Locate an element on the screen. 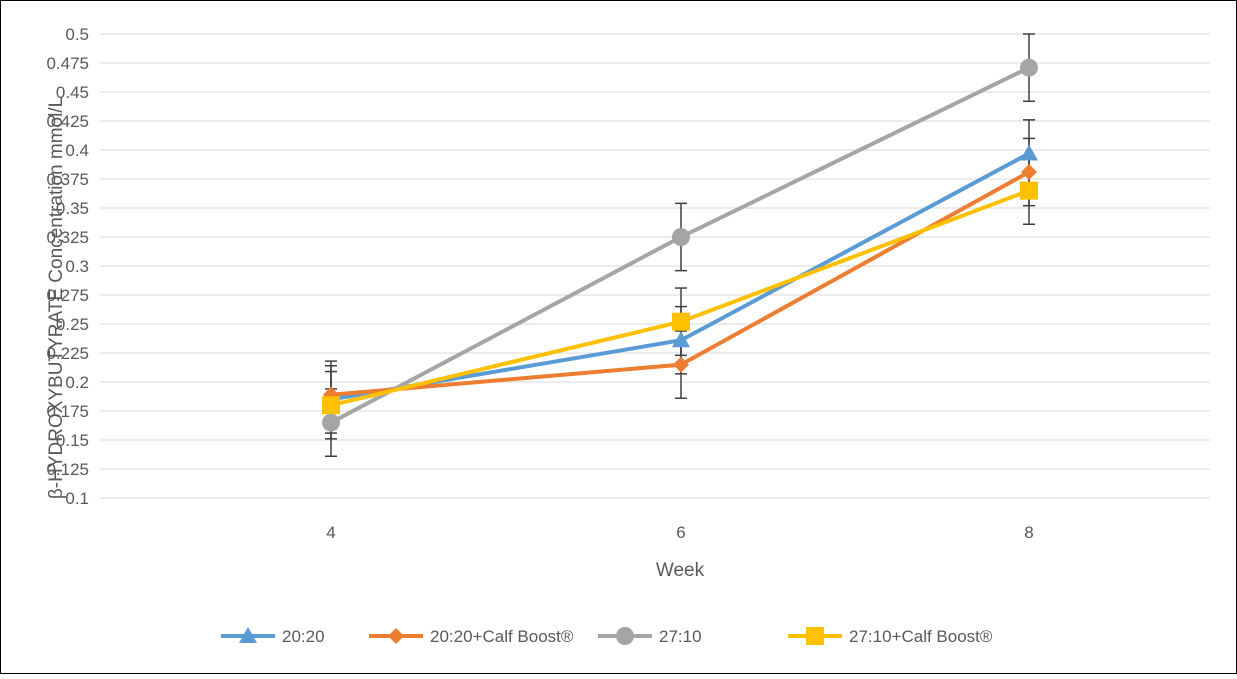  y-tick-label: 0.425 is located at coordinates (67, 121).